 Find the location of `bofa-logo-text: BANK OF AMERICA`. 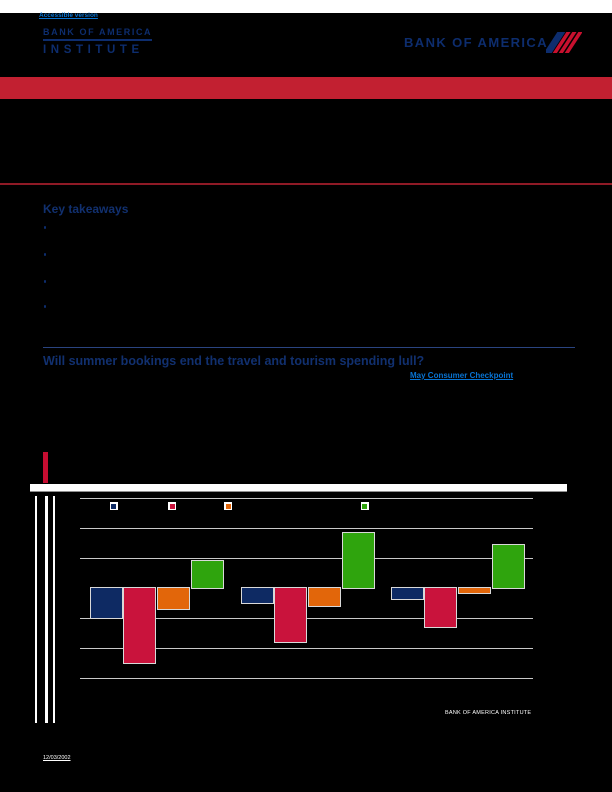

bofa-logo-text: BANK OF AMERICA is located at coordinates (476, 42).